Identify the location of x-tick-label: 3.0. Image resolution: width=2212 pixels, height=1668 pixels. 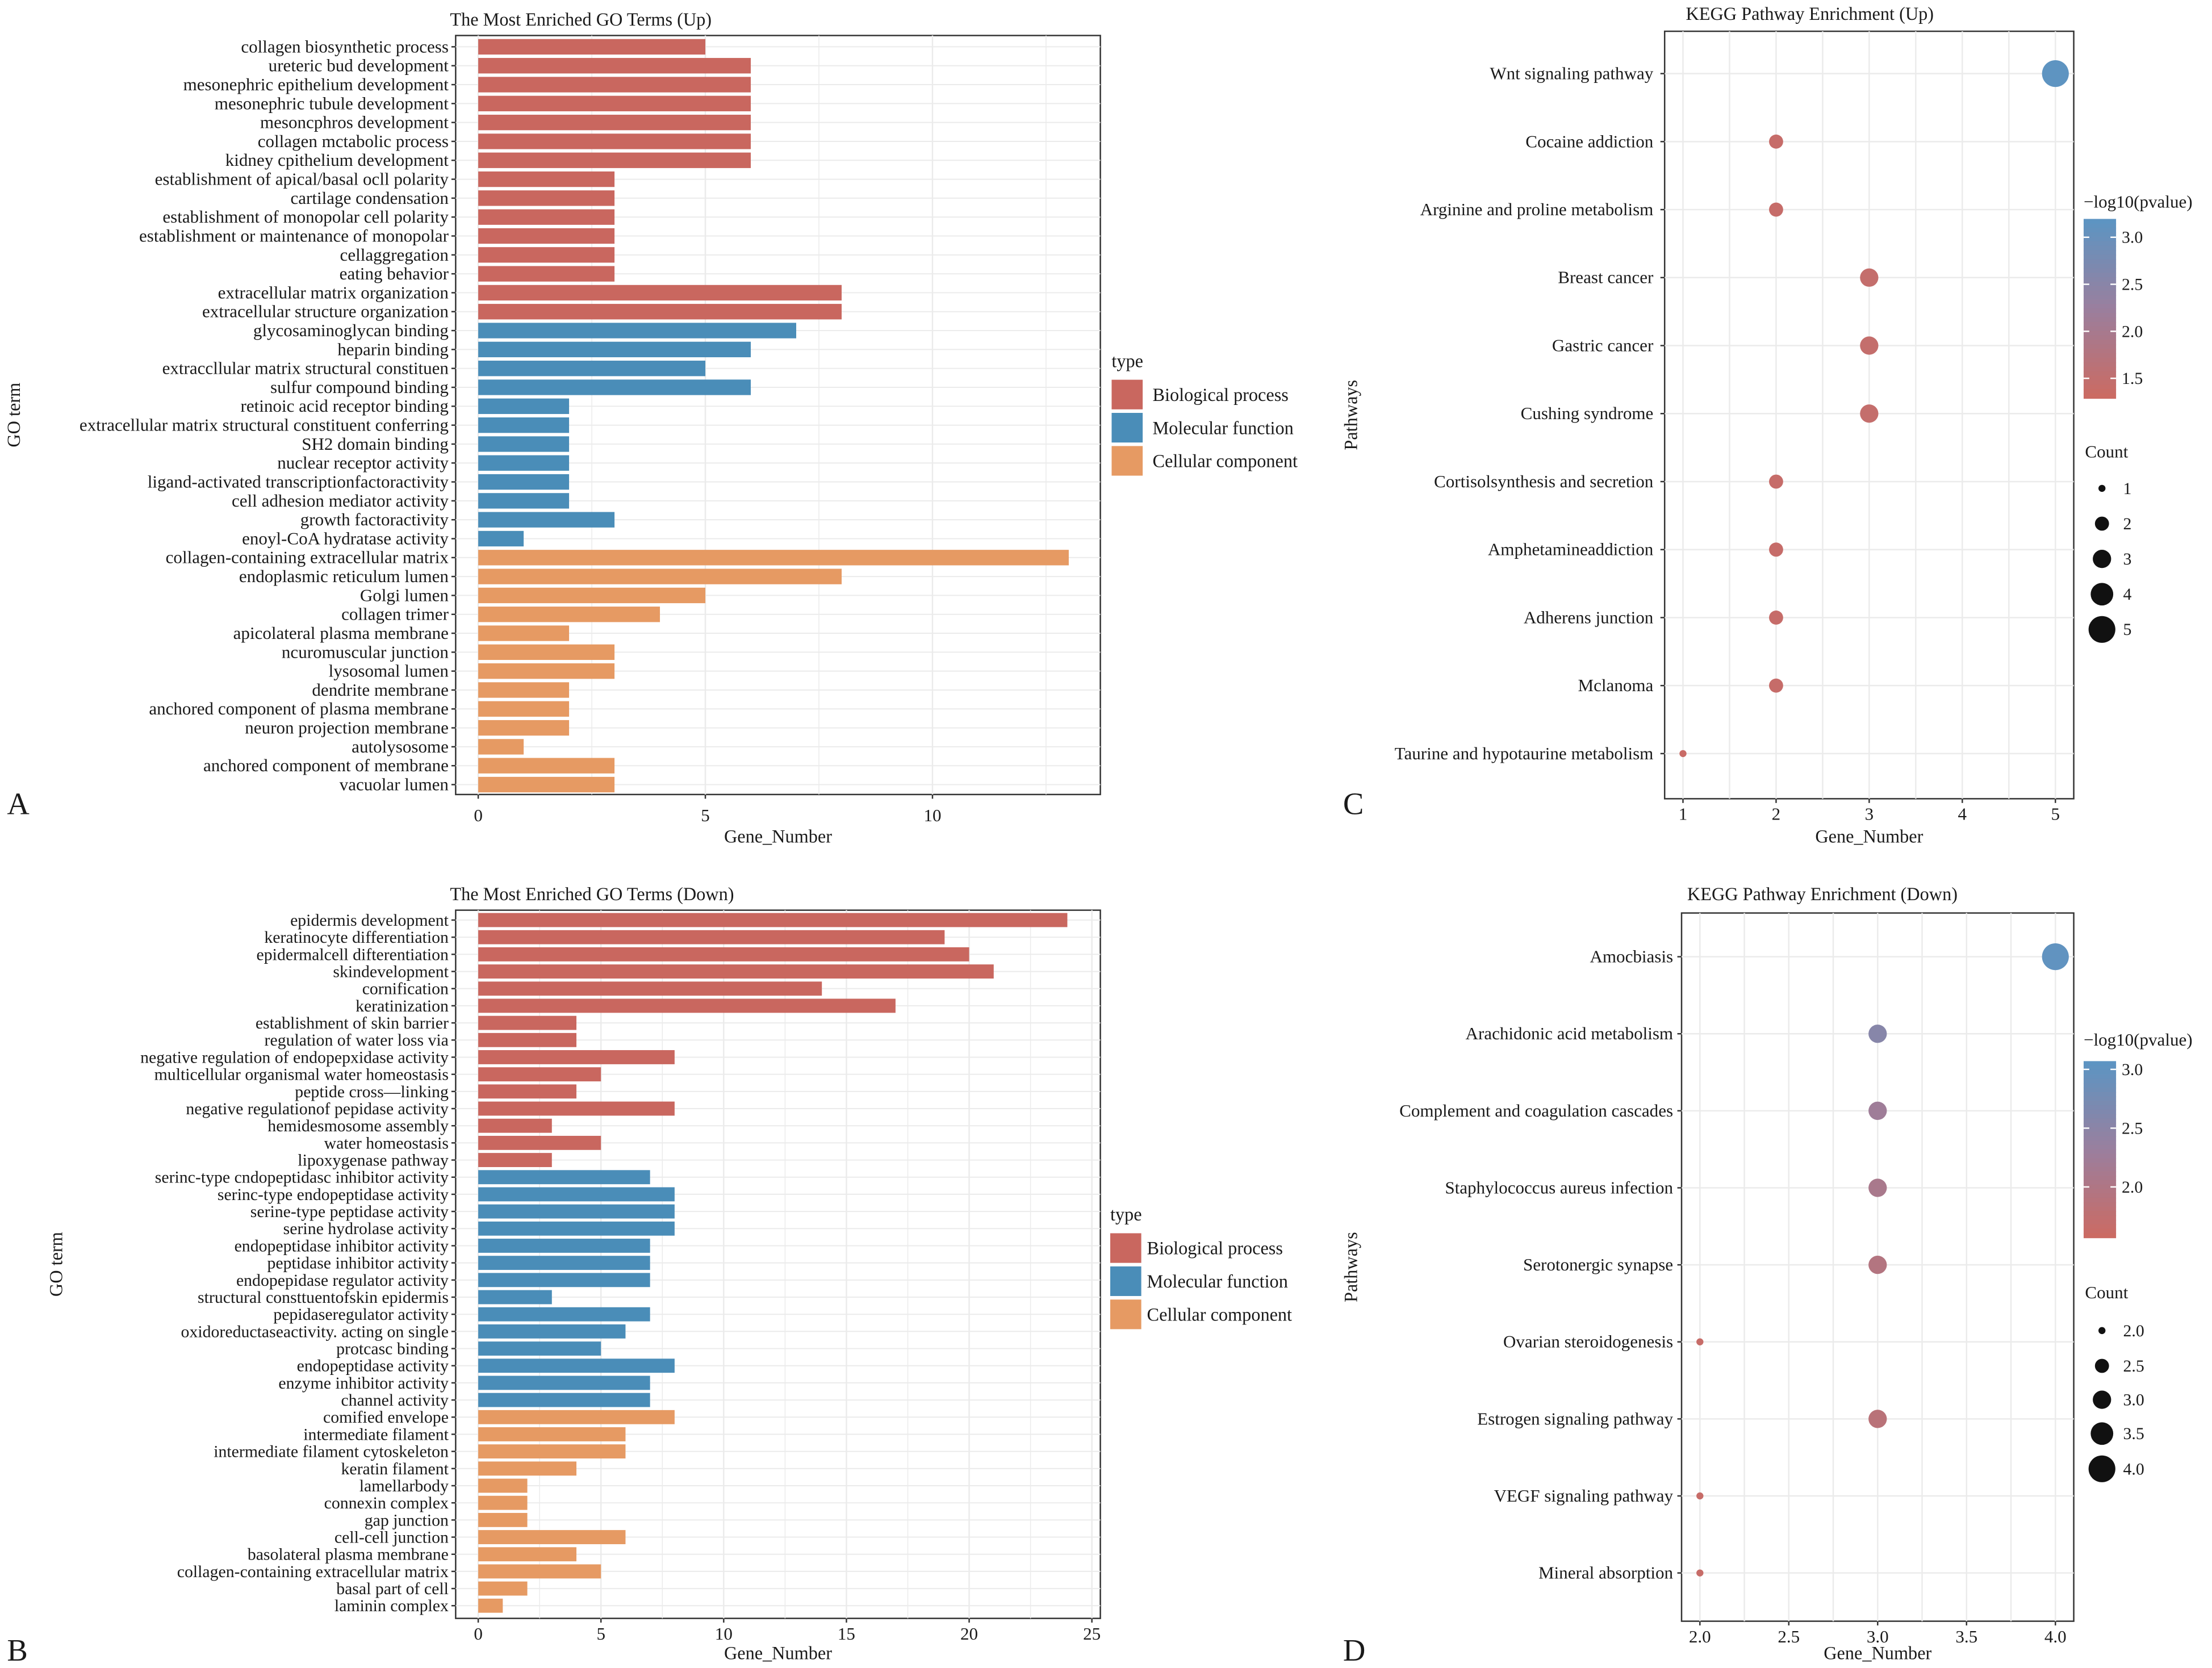
(1878, 1636).